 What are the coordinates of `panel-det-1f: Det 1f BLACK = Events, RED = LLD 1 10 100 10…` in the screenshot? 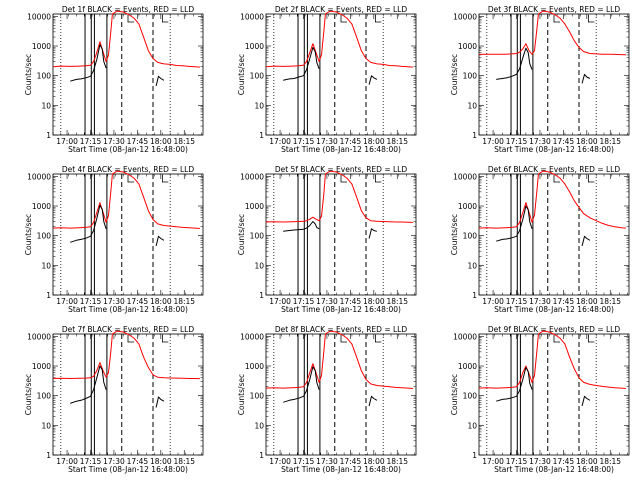 It's located at (114, 79).